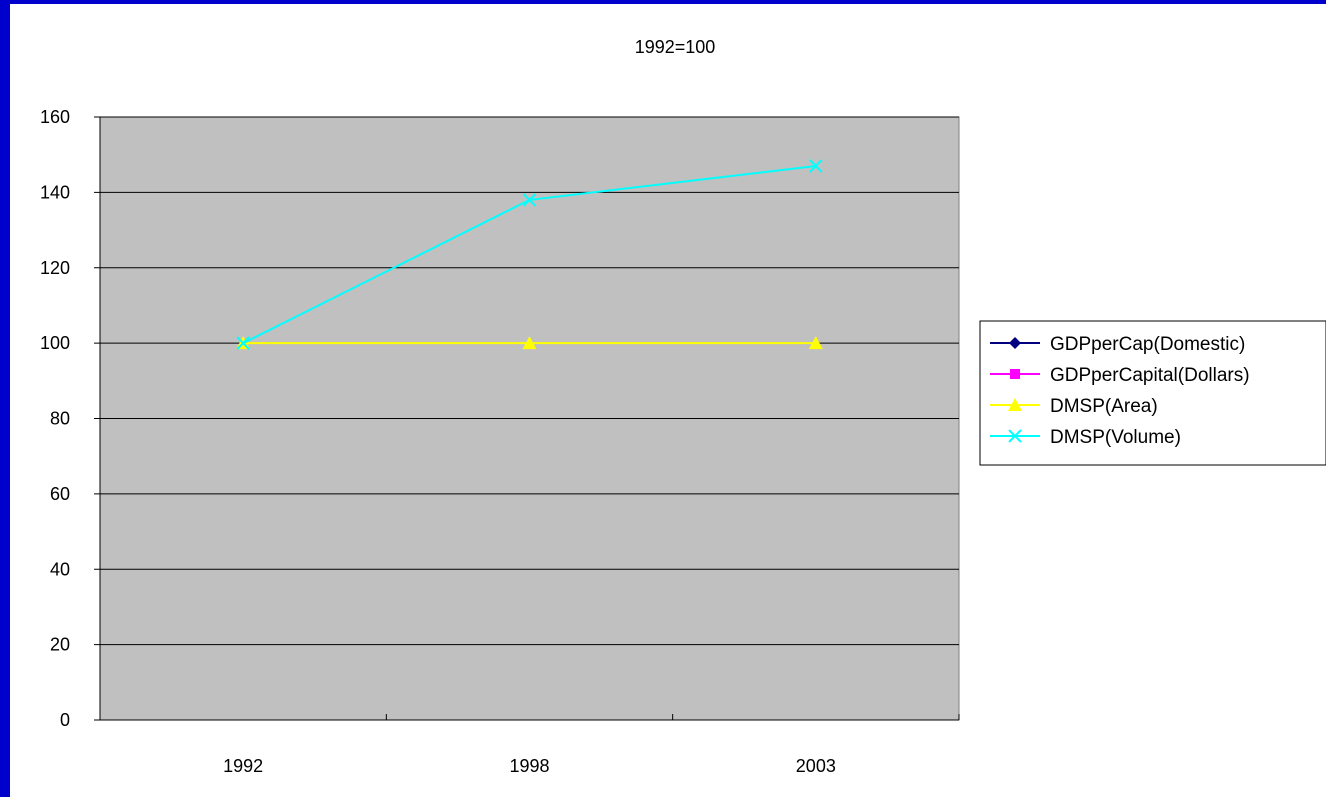 The width and height of the screenshot is (1326, 797). What do you see at coordinates (1104, 406) in the screenshot?
I see `legend-label: DMSP(Area)` at bounding box center [1104, 406].